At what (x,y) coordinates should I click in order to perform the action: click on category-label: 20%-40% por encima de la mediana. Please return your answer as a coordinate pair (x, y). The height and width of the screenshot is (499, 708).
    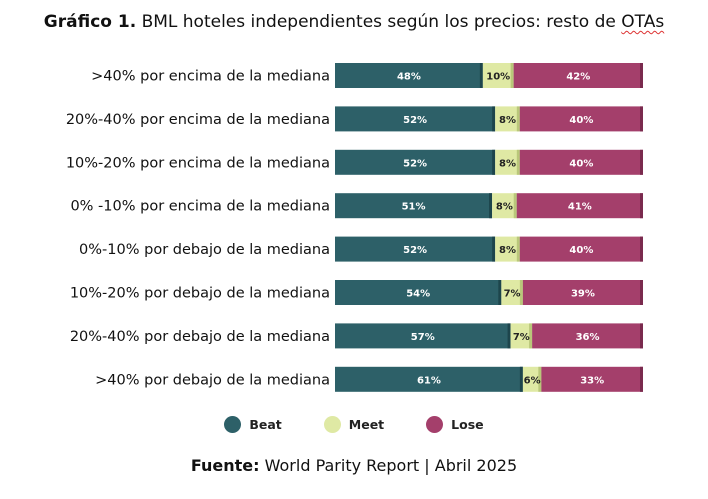
    Looking at the image, I should click on (198, 120).